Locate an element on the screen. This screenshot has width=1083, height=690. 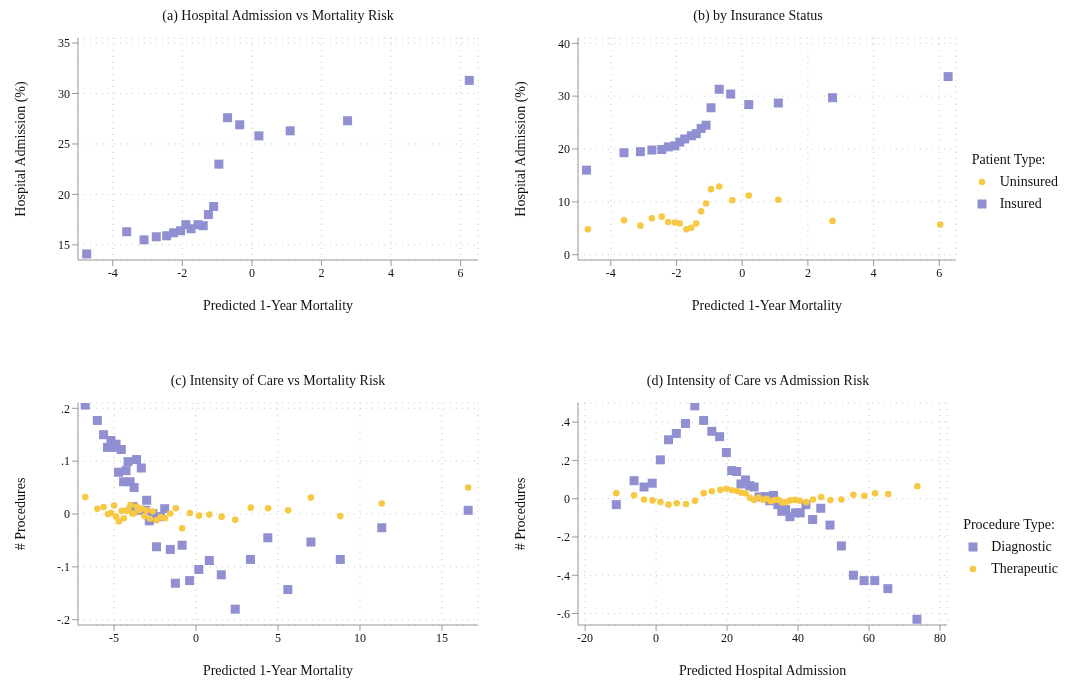
x-tick-label: 40 is located at coordinates (798, 637).